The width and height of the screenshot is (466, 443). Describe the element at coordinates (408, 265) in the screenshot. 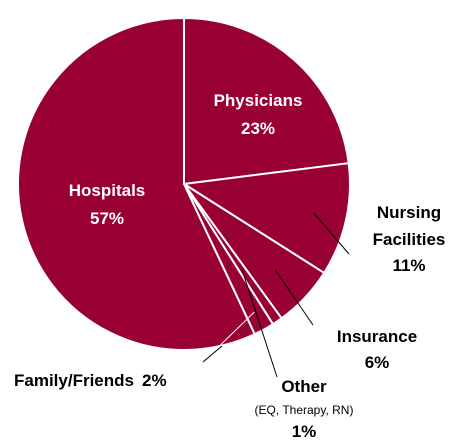

I see `label-nursing-value: 11%` at that location.